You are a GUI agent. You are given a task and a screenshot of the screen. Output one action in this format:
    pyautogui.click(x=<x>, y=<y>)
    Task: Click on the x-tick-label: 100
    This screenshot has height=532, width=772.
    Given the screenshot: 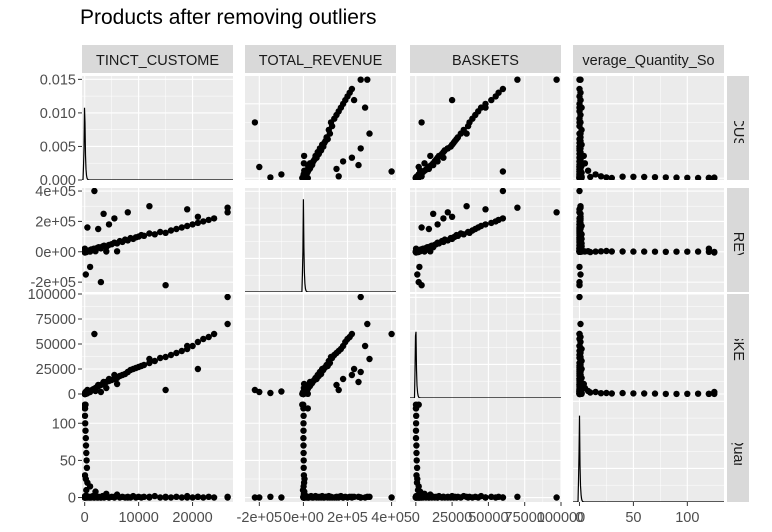 What is the action you would take?
    pyautogui.click(x=687, y=518)
    